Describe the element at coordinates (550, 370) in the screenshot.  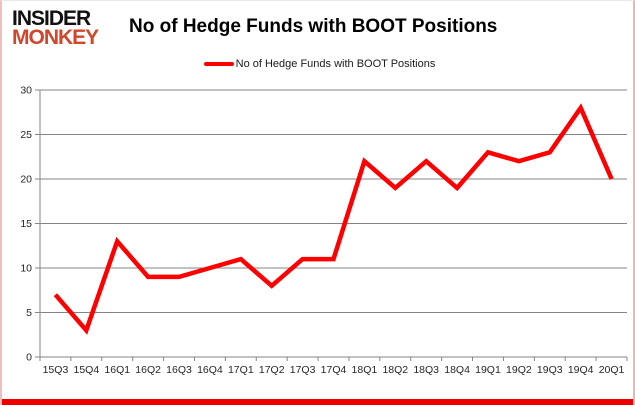
I see `x-axis-label: 19Q3` at that location.